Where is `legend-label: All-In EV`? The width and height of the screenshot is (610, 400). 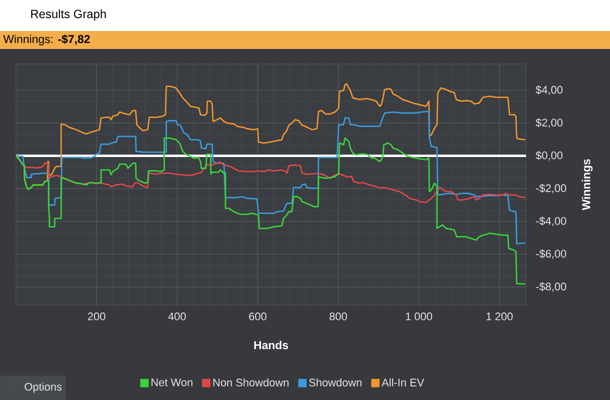
legend-label: All-In EV is located at coordinates (403, 382).